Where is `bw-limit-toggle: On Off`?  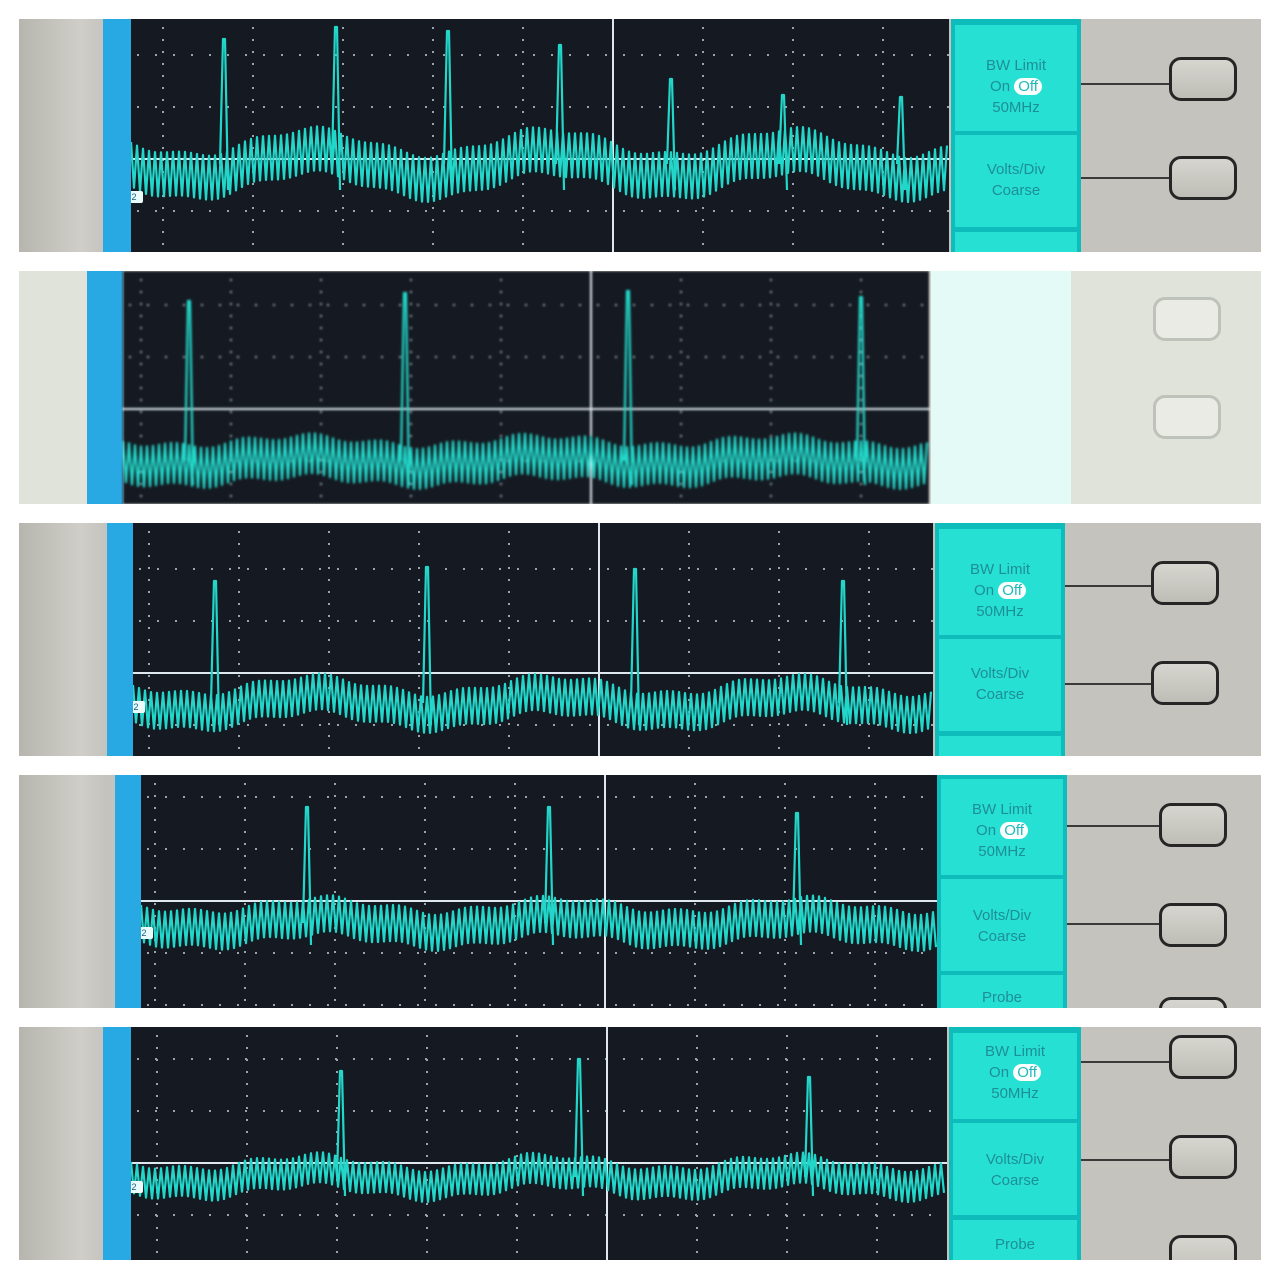
bw-limit-toggle: On Off is located at coordinates (1015, 1072).